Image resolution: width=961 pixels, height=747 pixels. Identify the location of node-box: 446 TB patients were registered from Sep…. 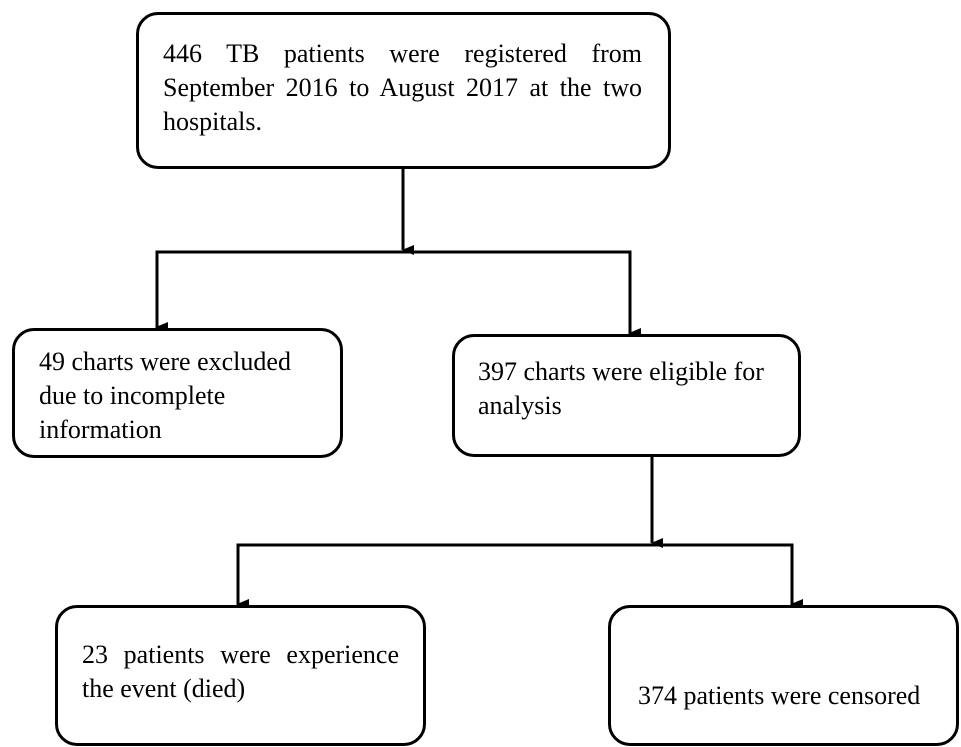
(403, 90).